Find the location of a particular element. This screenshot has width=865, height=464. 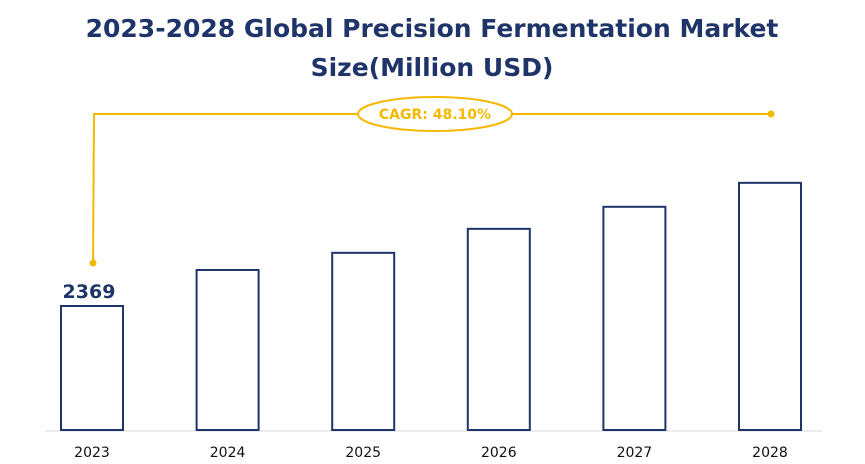

cagr-end-dot is located at coordinates (771, 114).